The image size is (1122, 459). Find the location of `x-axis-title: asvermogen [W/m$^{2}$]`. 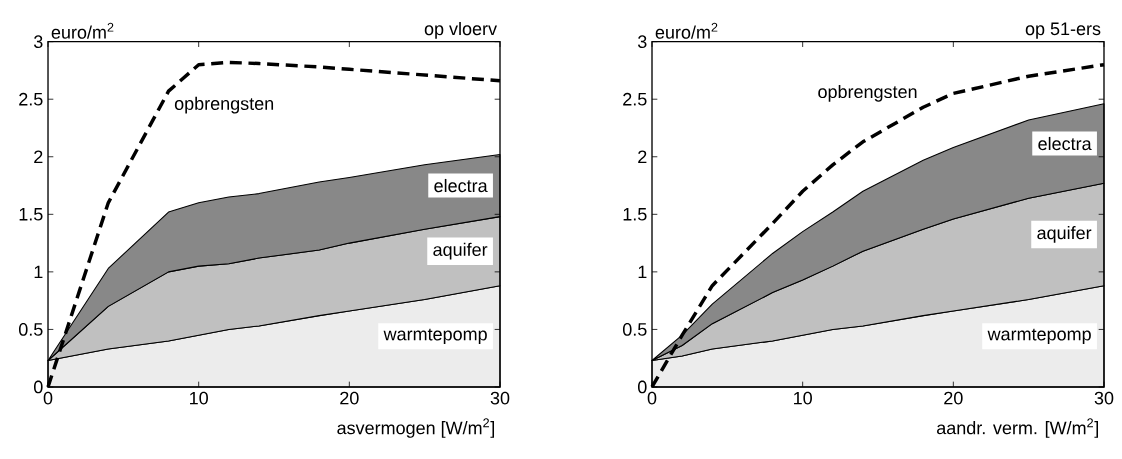

x-axis-title: asvermogen [W/m$^{2}$] is located at coordinates (416, 428).